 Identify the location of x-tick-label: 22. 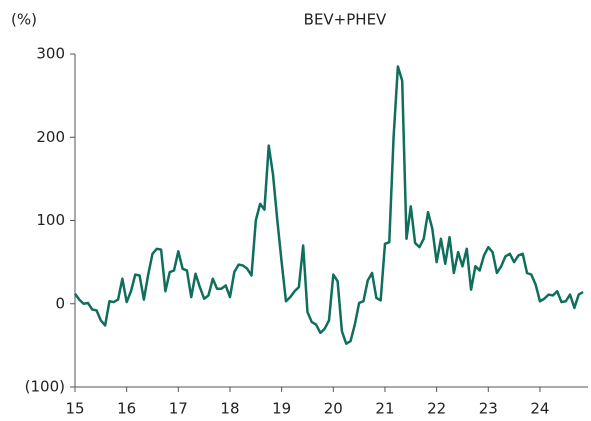
(436, 409).